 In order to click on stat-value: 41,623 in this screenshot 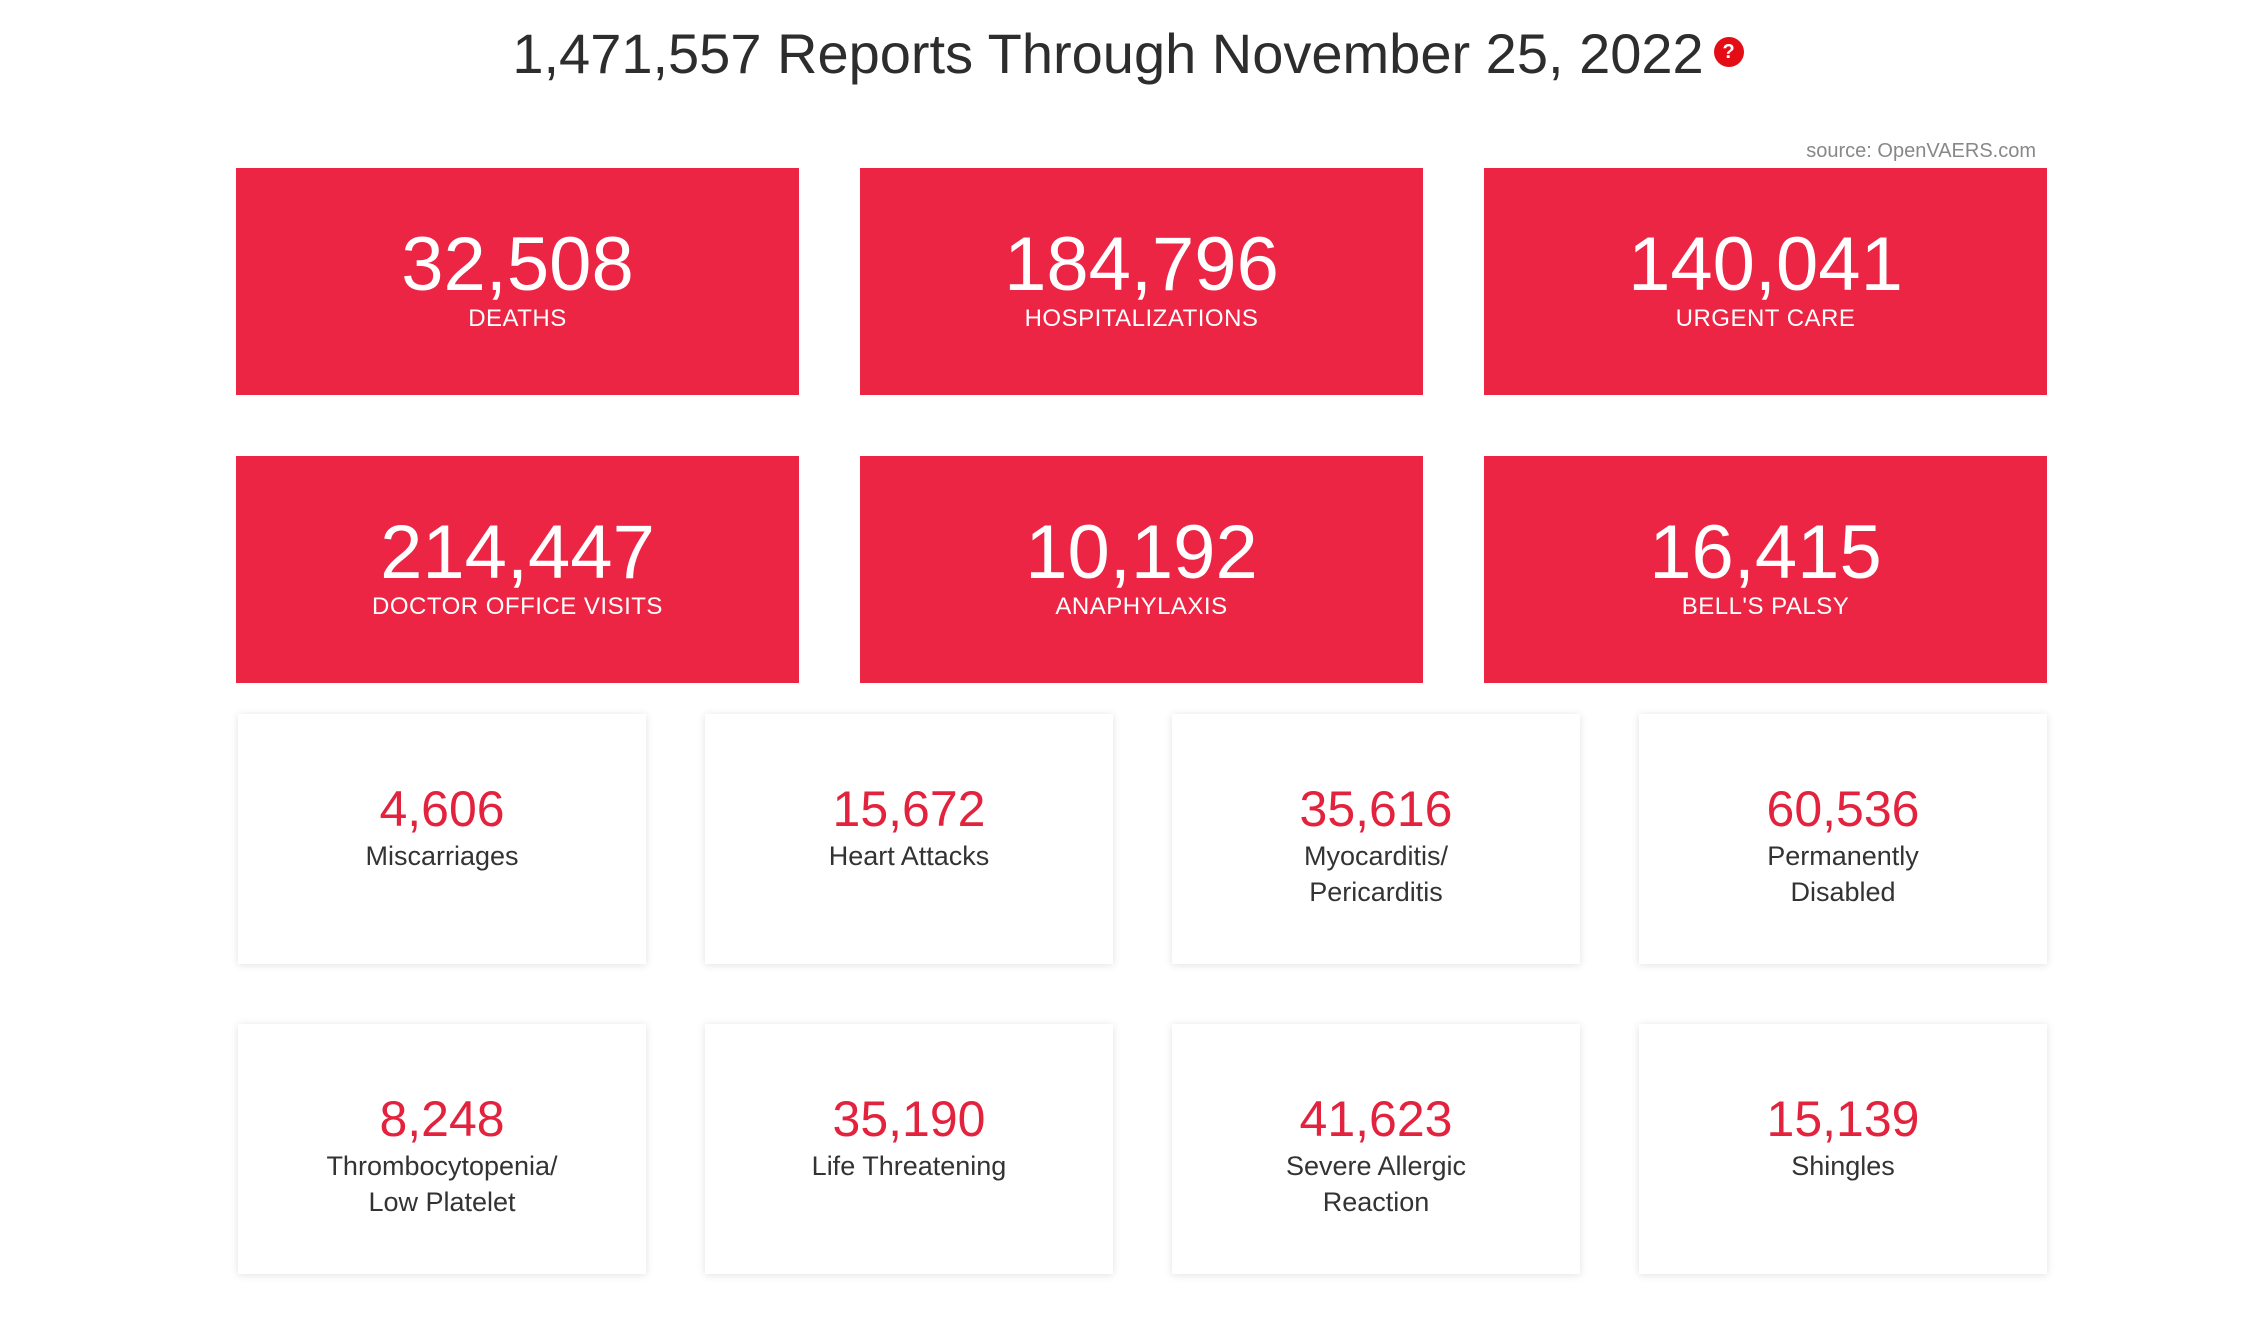, I will do `click(1376, 1119)`.